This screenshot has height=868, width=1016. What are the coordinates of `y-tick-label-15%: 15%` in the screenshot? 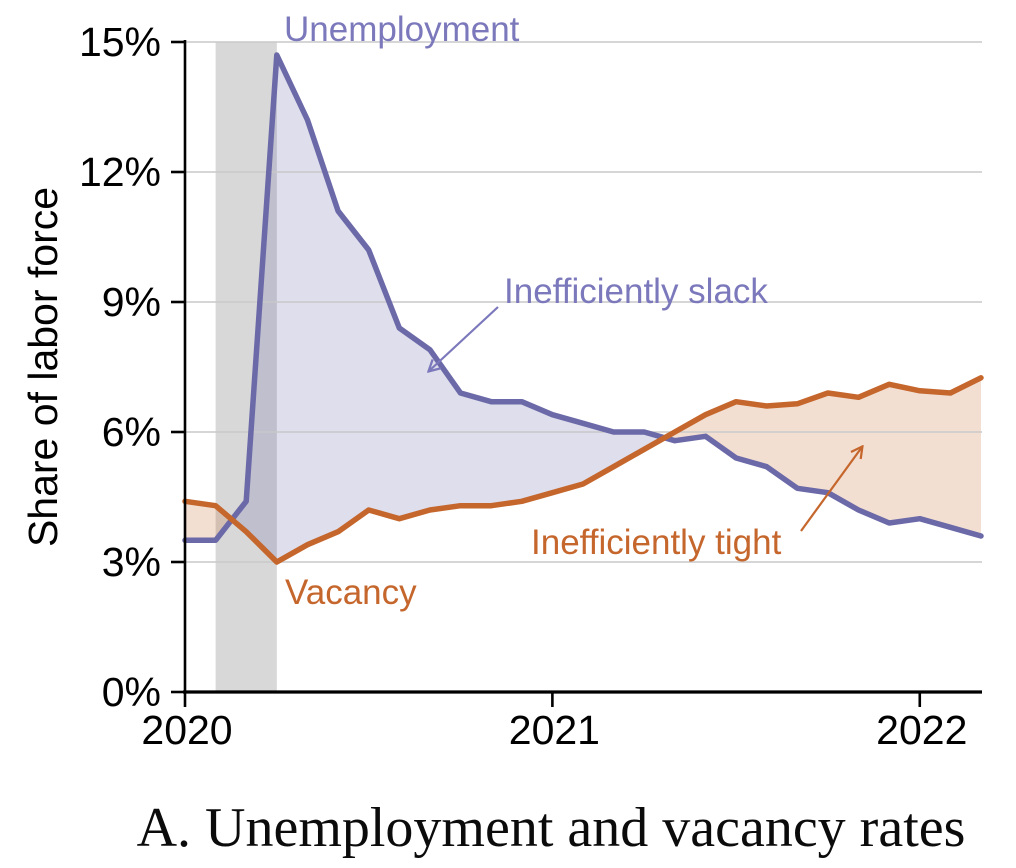 It's located at (120, 42).